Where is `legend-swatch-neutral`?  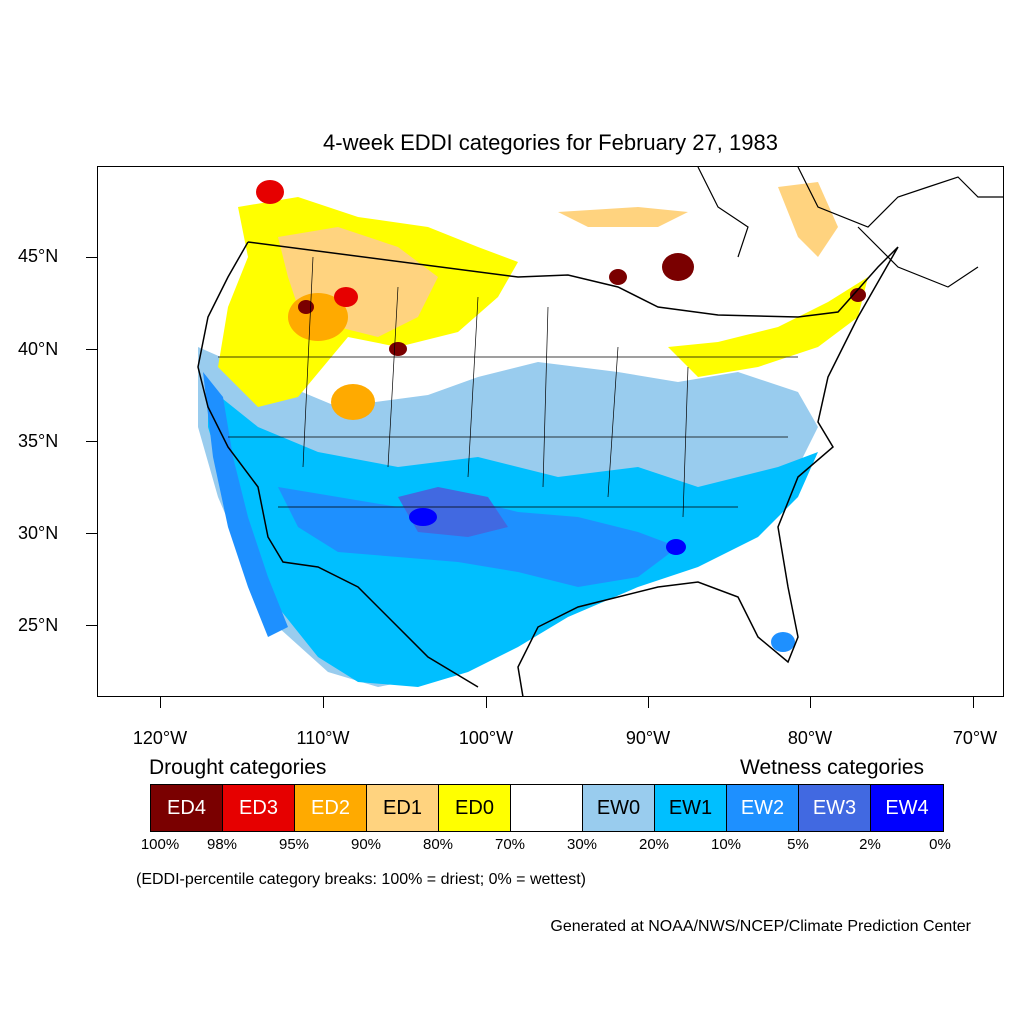 legend-swatch-neutral is located at coordinates (547, 808).